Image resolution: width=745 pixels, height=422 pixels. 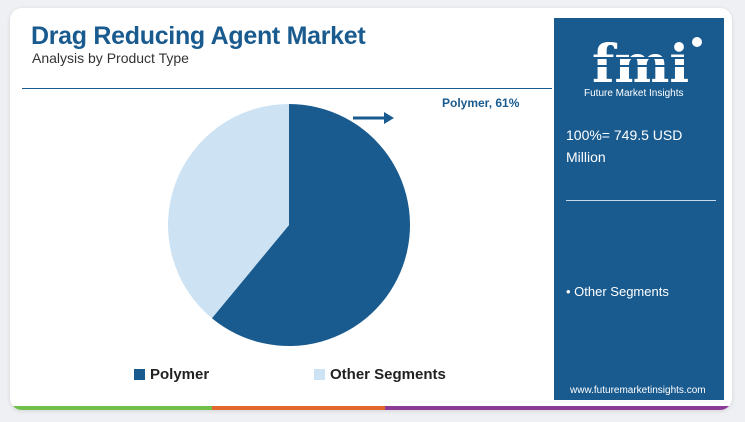 What do you see at coordinates (228, 211) in the screenshot?
I see `pie-slice-other-segments` at bounding box center [228, 211].